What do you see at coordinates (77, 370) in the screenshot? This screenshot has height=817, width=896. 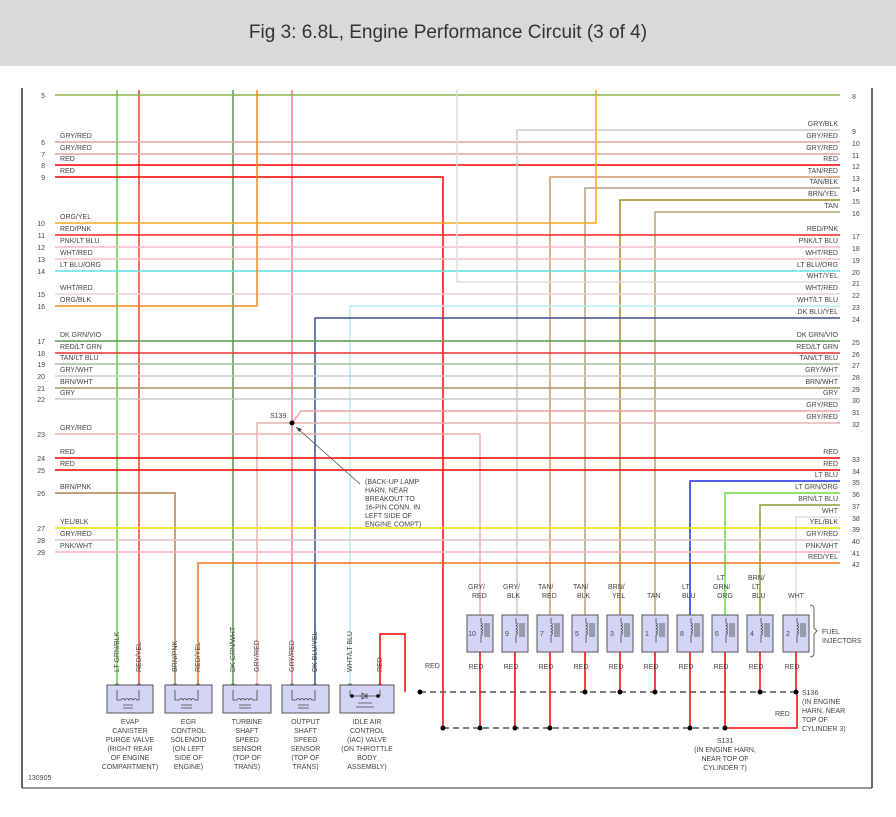 I see `left-wire-label: GRY/WHT` at bounding box center [77, 370].